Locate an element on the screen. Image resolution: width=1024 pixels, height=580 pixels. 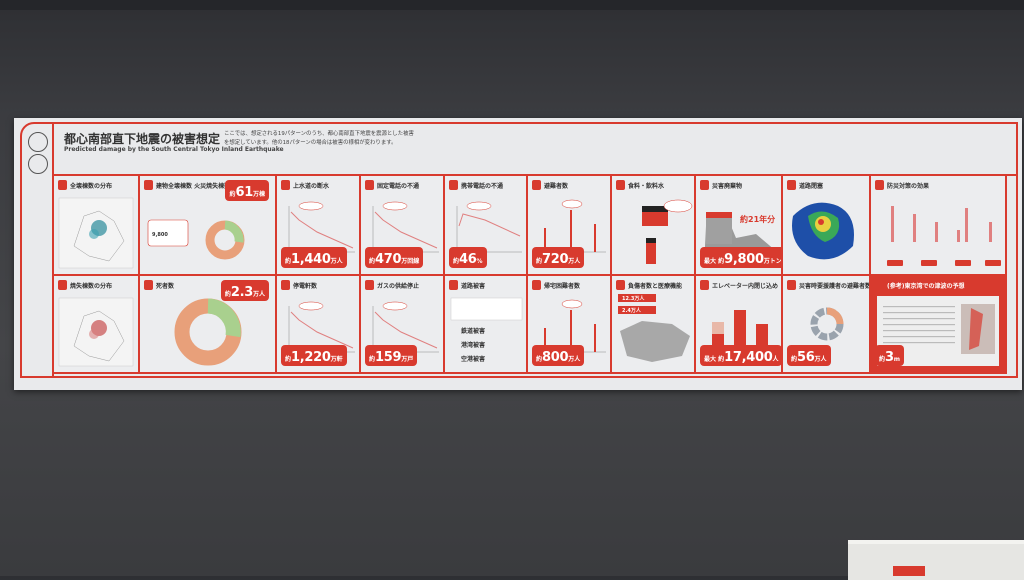
value-badge: 約470万回線 is located at coordinates (394, 257).